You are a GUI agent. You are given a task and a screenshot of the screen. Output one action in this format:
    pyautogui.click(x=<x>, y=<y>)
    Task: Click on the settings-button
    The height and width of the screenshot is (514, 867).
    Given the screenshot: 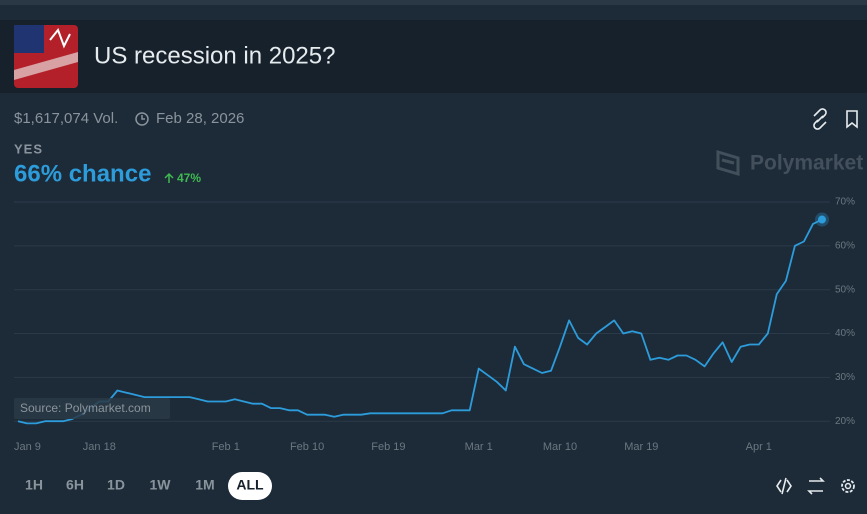 What is the action you would take?
    pyautogui.click(x=848, y=486)
    